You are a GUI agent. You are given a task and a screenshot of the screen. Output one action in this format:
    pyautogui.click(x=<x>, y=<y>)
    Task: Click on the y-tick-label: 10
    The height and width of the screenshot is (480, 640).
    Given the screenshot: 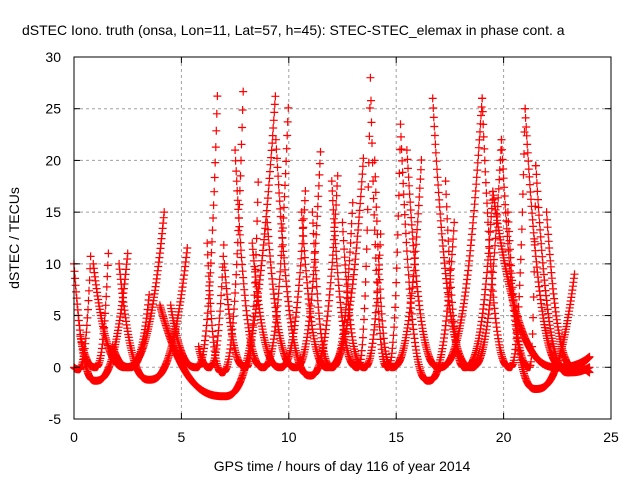 What is the action you would take?
    pyautogui.click(x=53, y=264)
    